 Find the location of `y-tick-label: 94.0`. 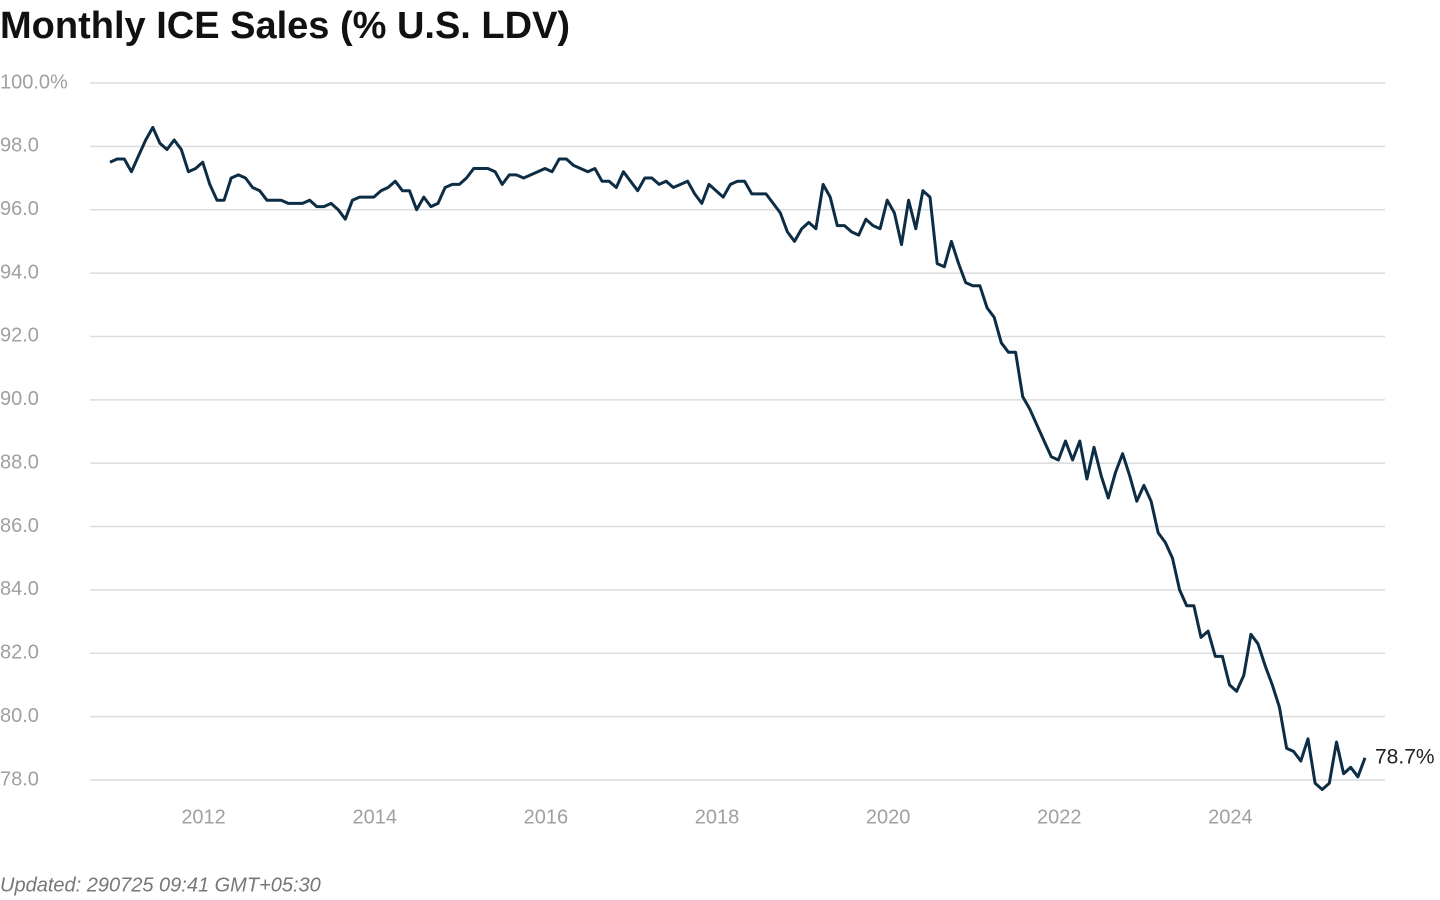

y-tick-label: 94.0 is located at coordinates (19, 272).